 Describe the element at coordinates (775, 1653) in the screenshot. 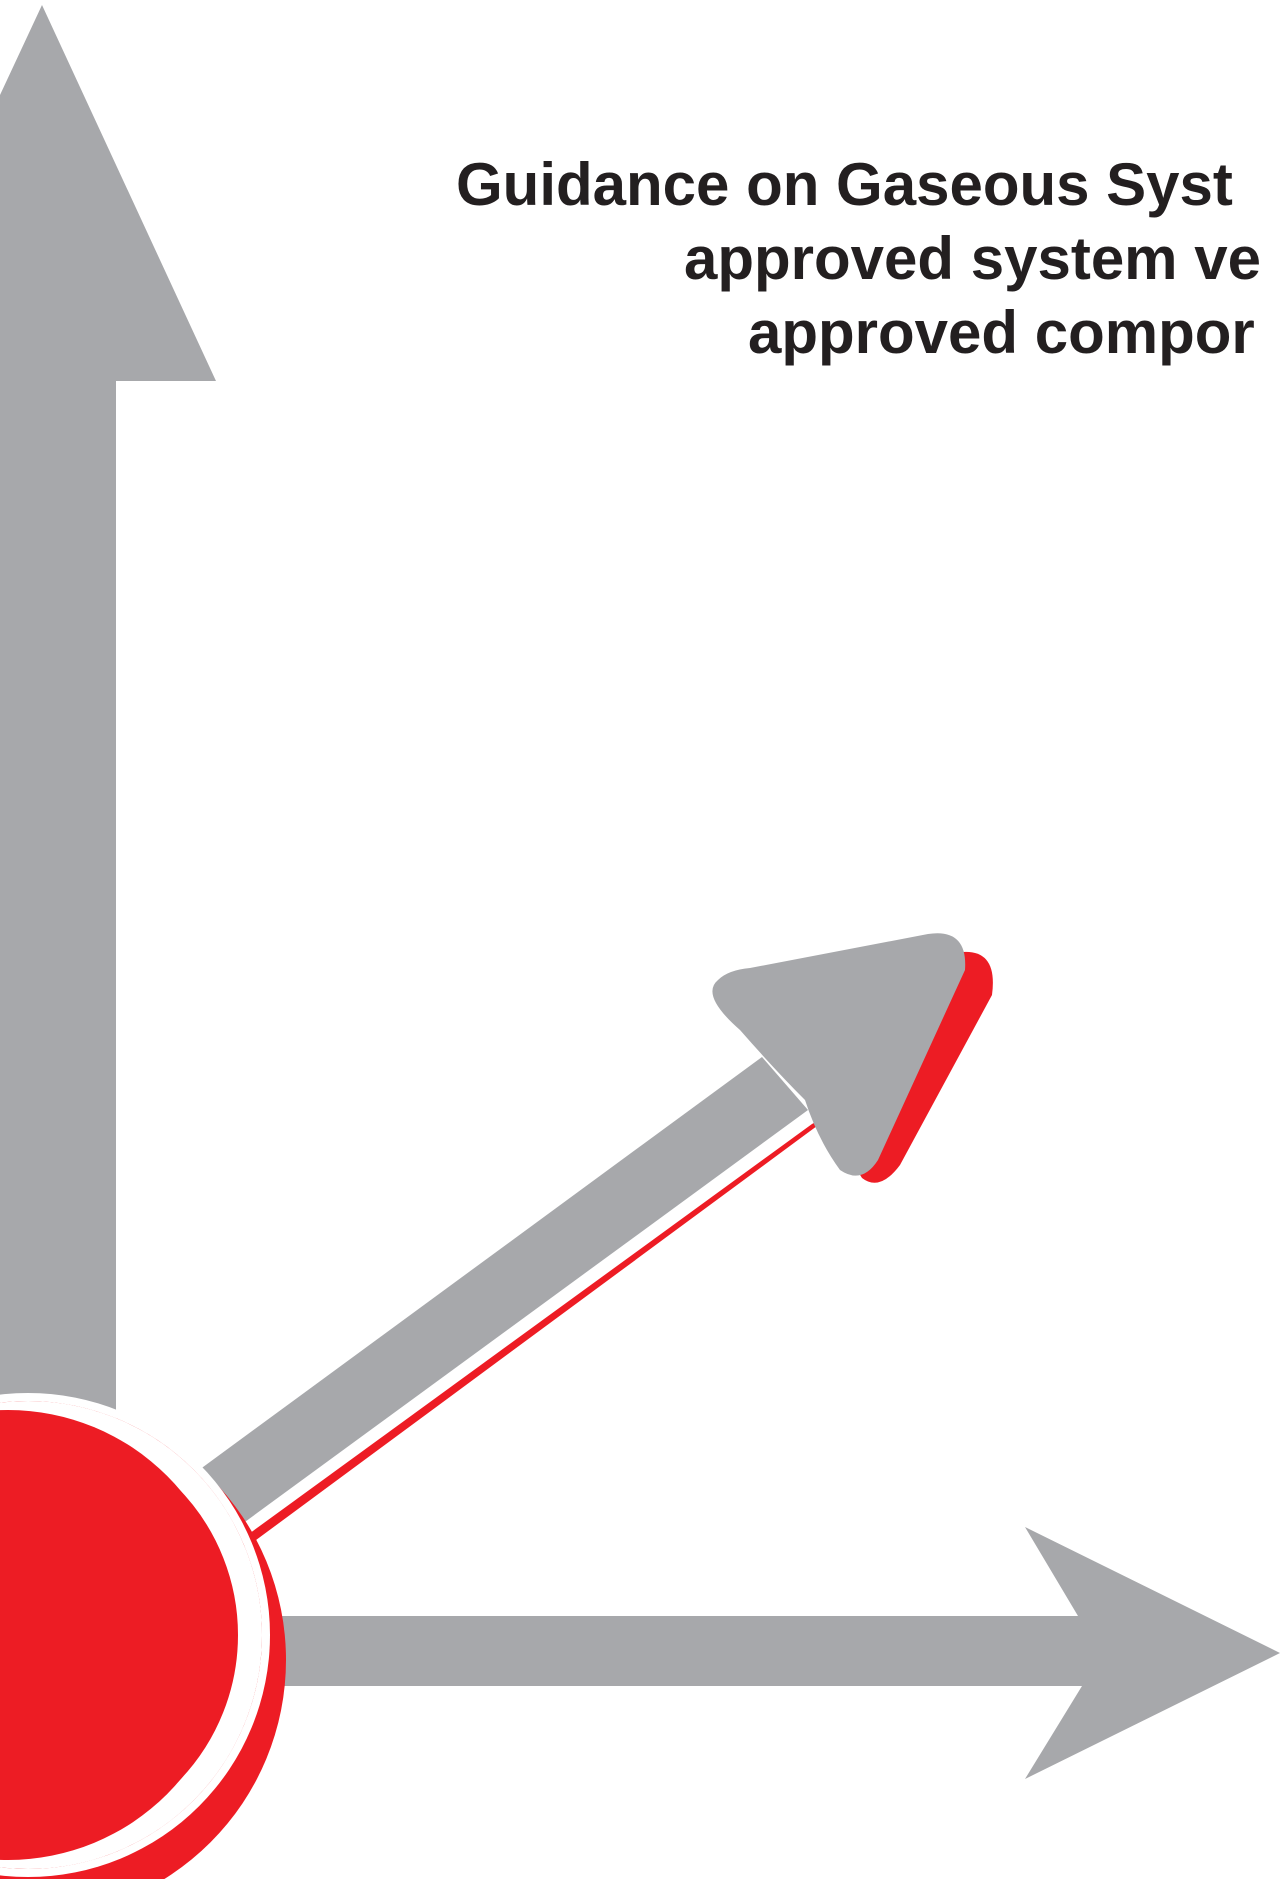

I see `horizontal-arrow-icon` at that location.